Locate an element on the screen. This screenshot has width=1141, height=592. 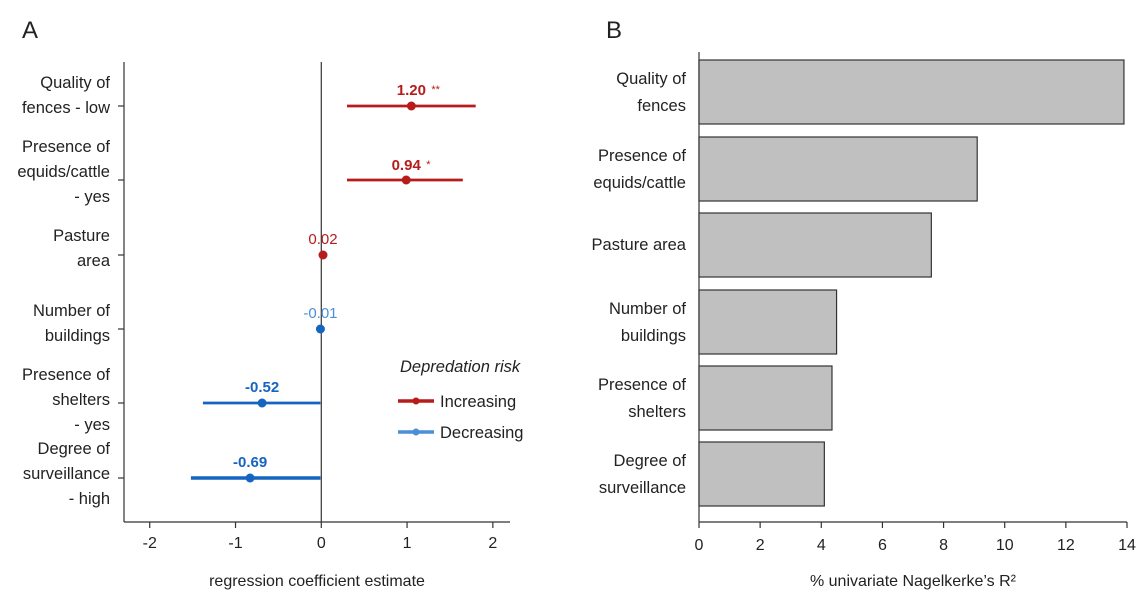
estimate-value-label: 0.94 is located at coordinates (407, 165).